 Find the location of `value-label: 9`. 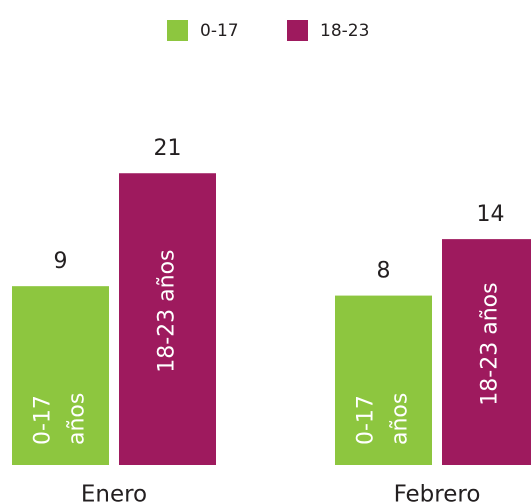

value-label: 9 is located at coordinates (61, 261).